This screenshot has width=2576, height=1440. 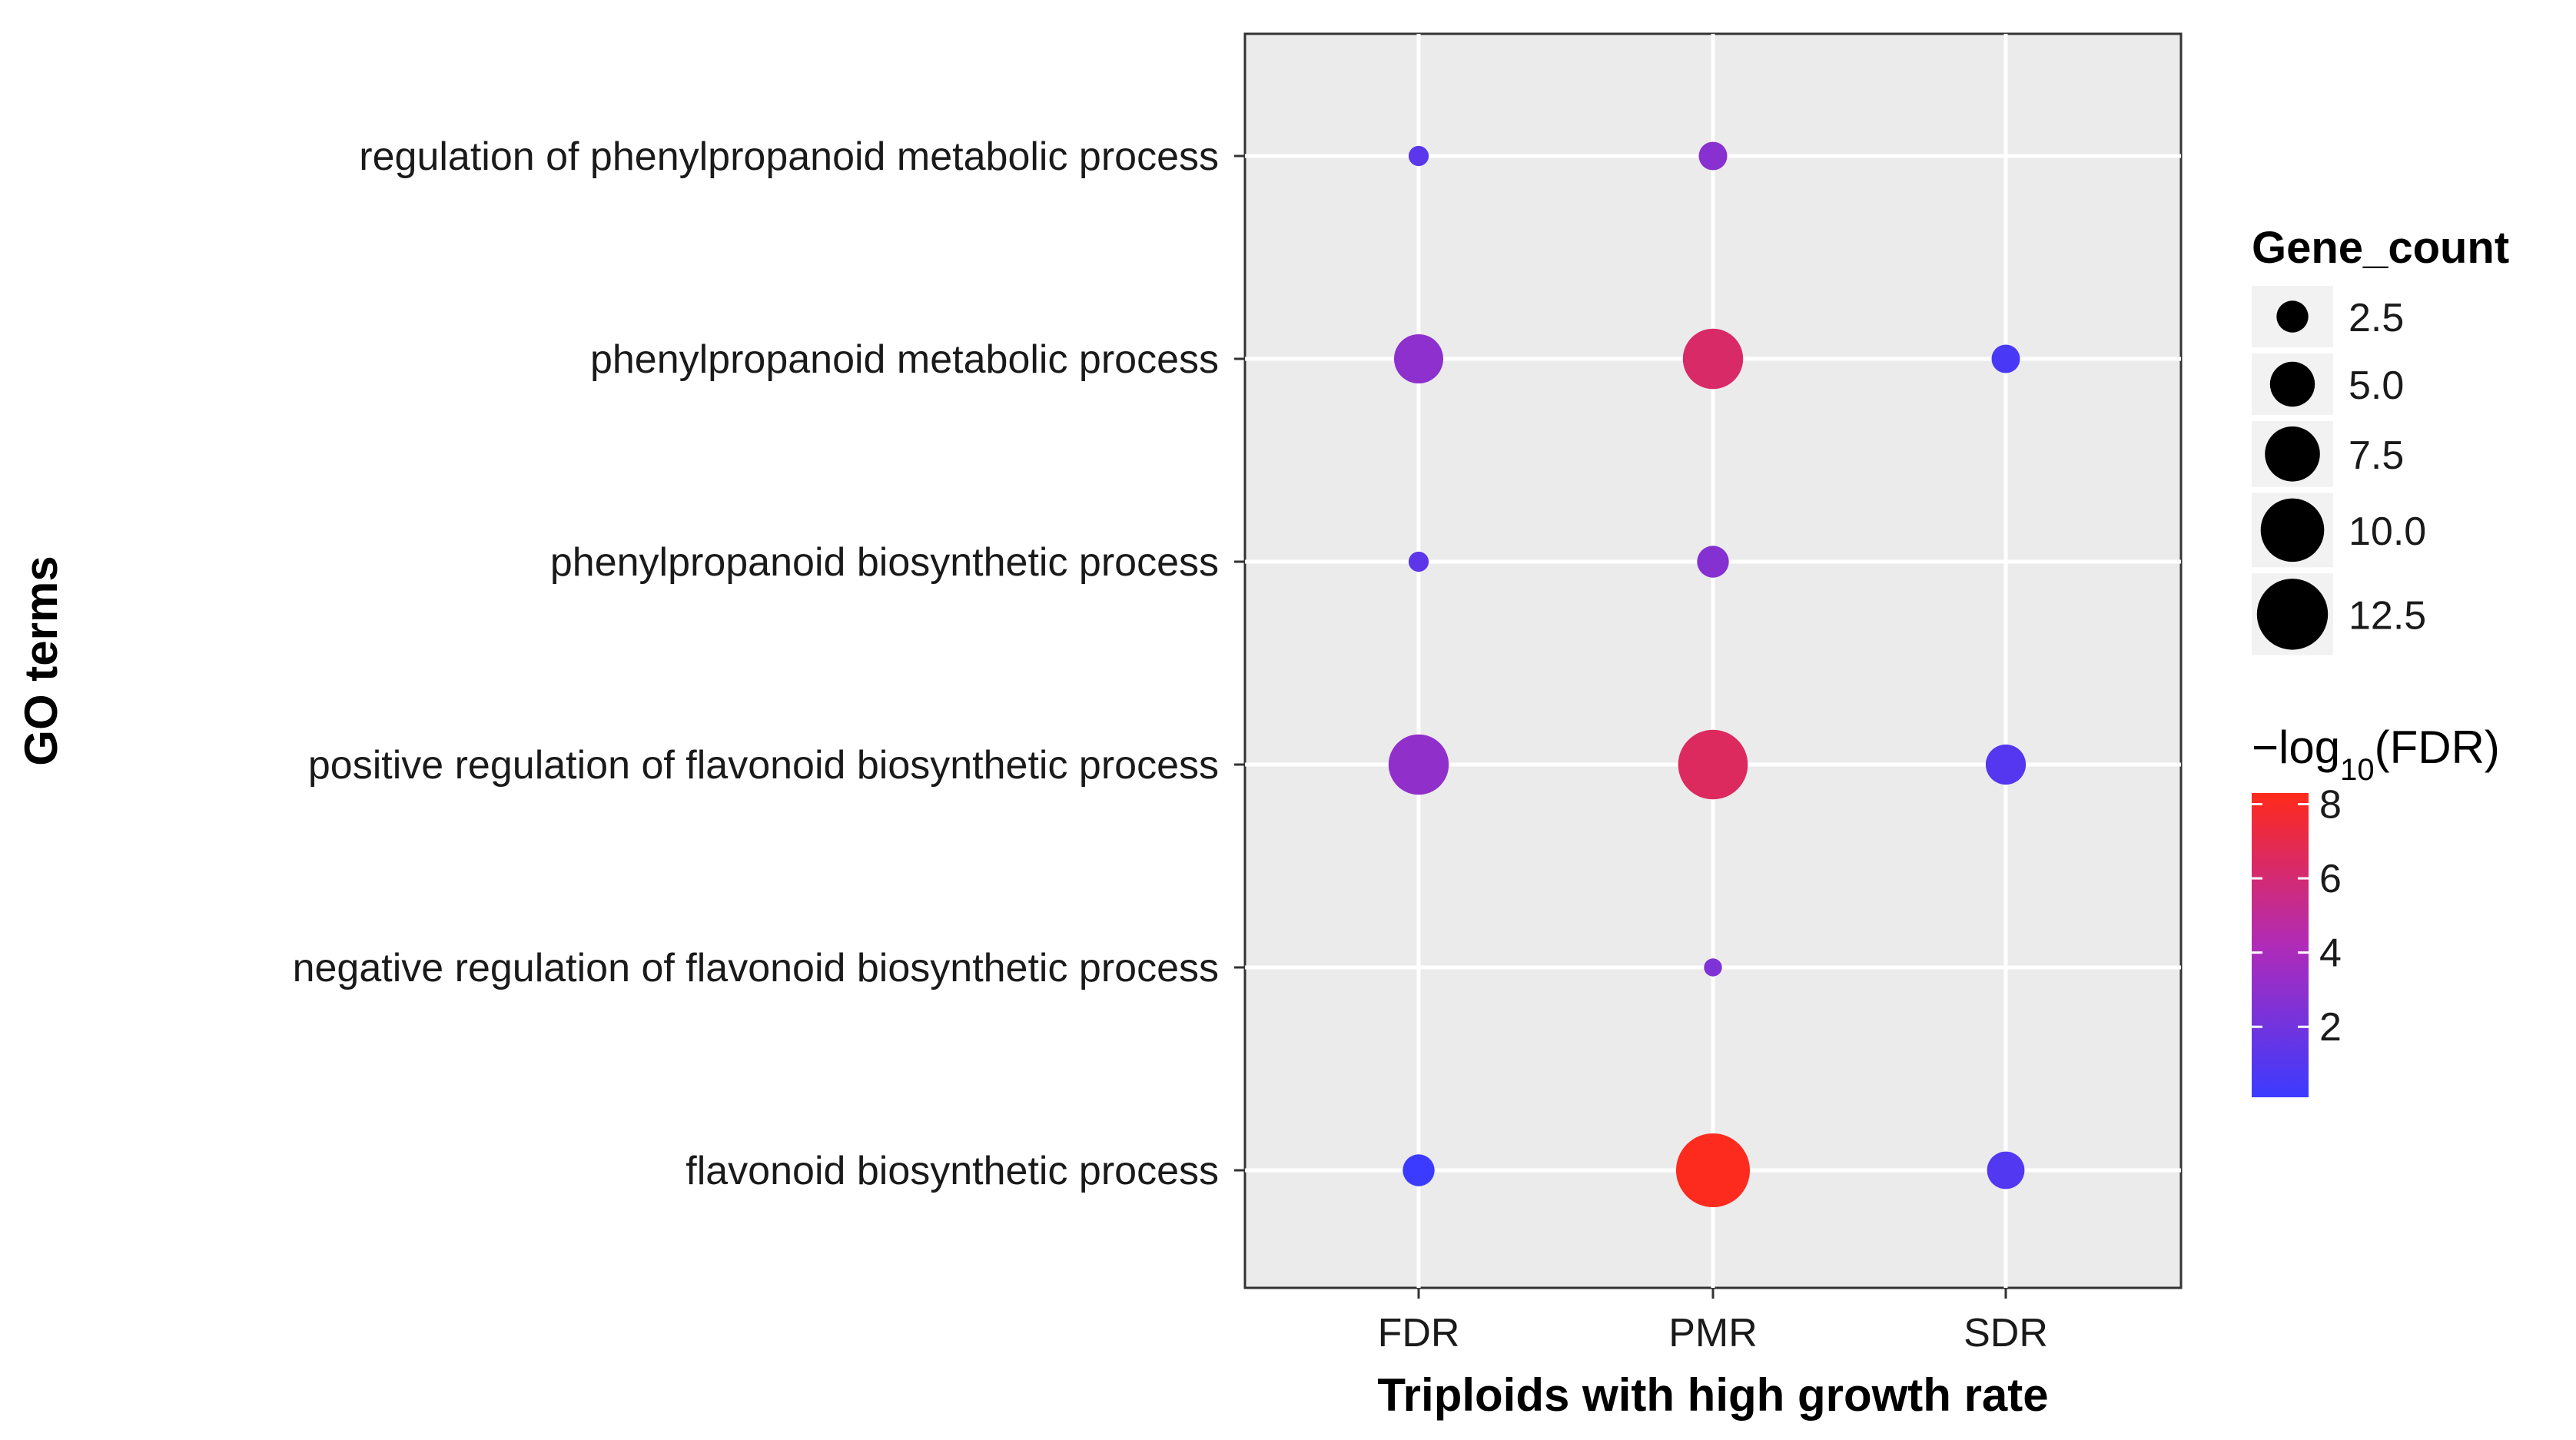 What do you see at coordinates (2376, 455) in the screenshot?
I see `size-legend-label: 7.5` at bounding box center [2376, 455].